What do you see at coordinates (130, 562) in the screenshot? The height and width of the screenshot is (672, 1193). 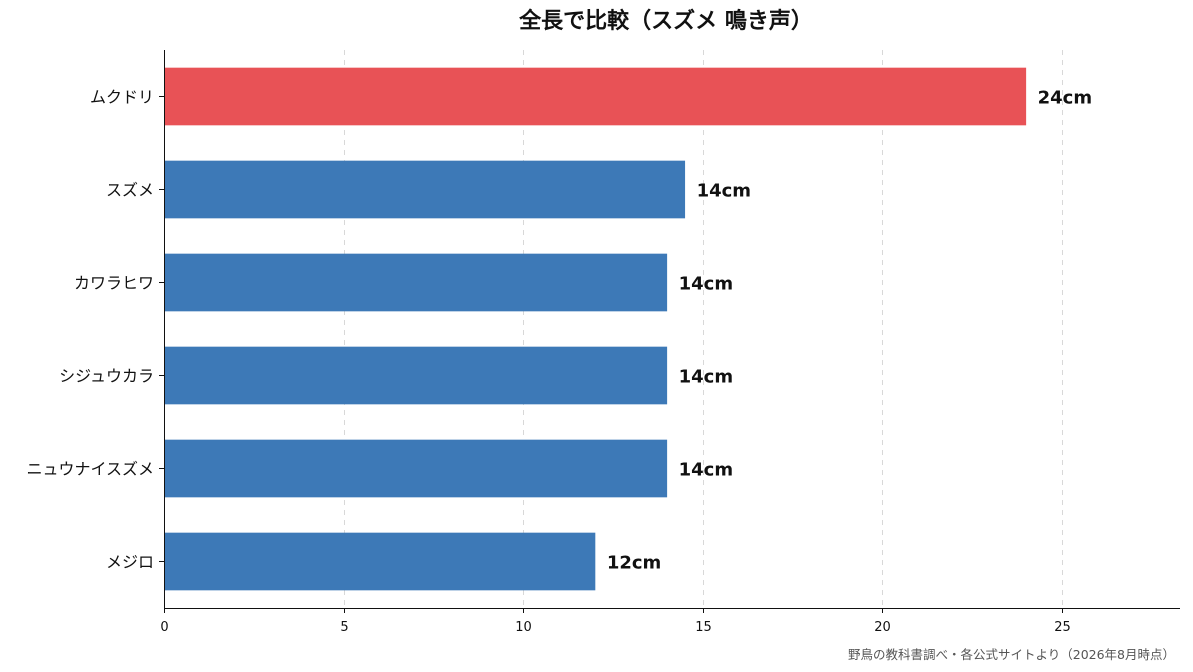 I see `category-label: メジロ` at bounding box center [130, 562].